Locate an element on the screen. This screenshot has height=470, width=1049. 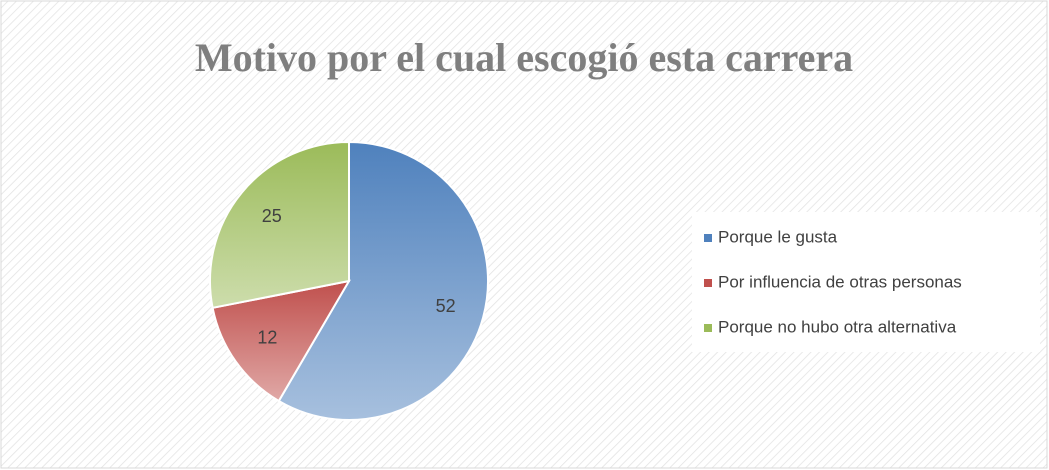
data-label: 52 is located at coordinates (446, 306).